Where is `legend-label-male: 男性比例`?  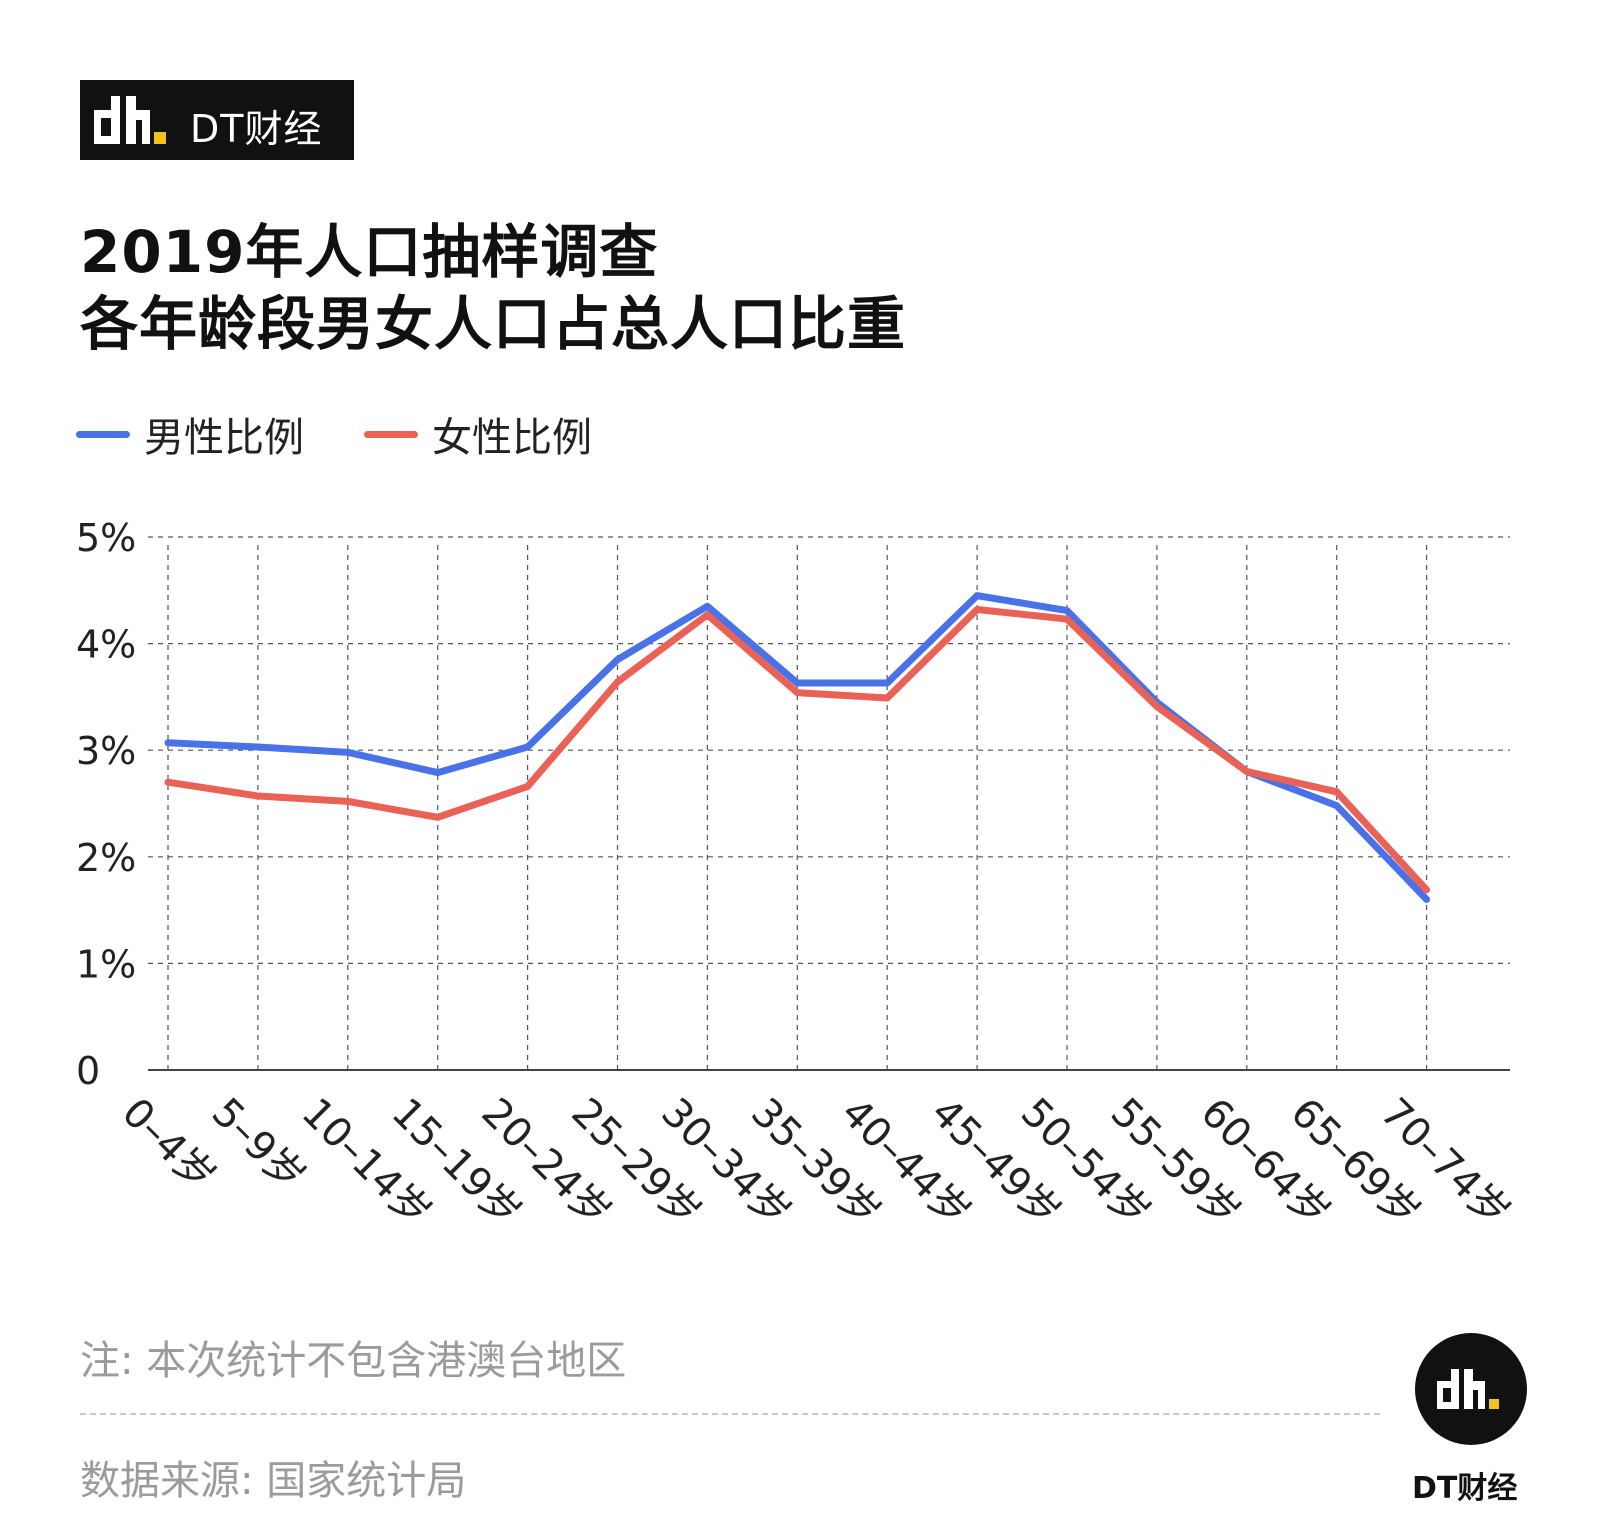
legend-label-male: 男性比例 is located at coordinates (224, 438).